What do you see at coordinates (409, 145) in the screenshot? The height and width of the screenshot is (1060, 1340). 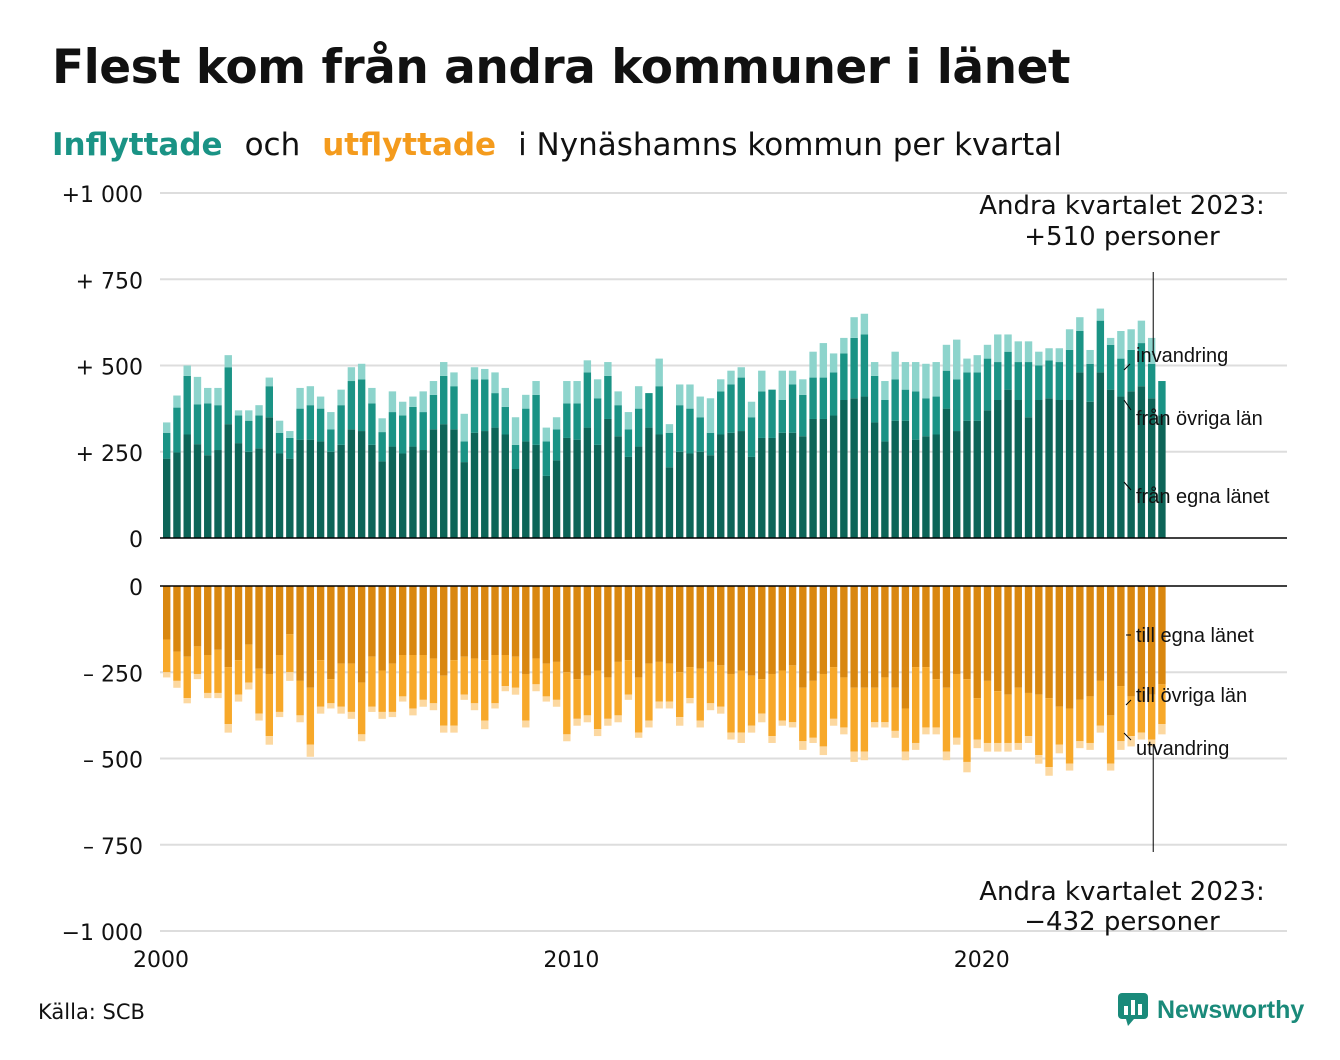 I see `subtitle-utflyttade: utflyttade` at bounding box center [409, 145].